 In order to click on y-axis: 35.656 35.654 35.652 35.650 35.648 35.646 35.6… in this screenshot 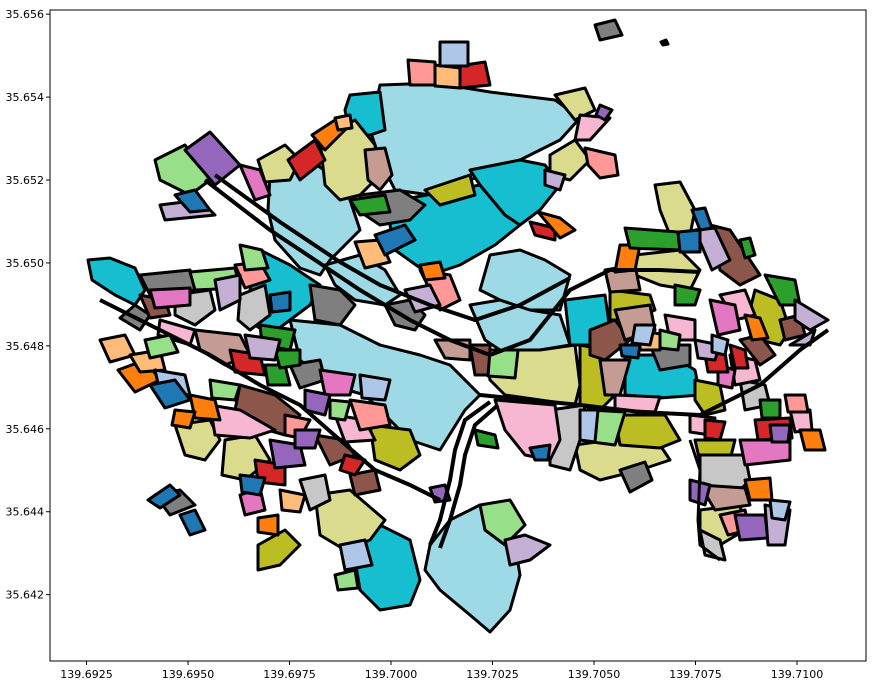, I will do `click(28, 305)`.